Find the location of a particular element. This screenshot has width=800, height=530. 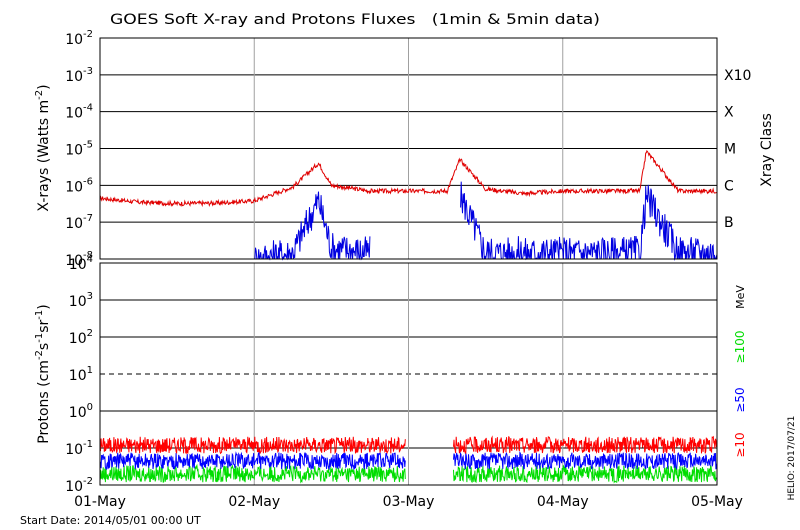

y-tick-label: 10⁻⁶ is located at coordinates (79, 185).